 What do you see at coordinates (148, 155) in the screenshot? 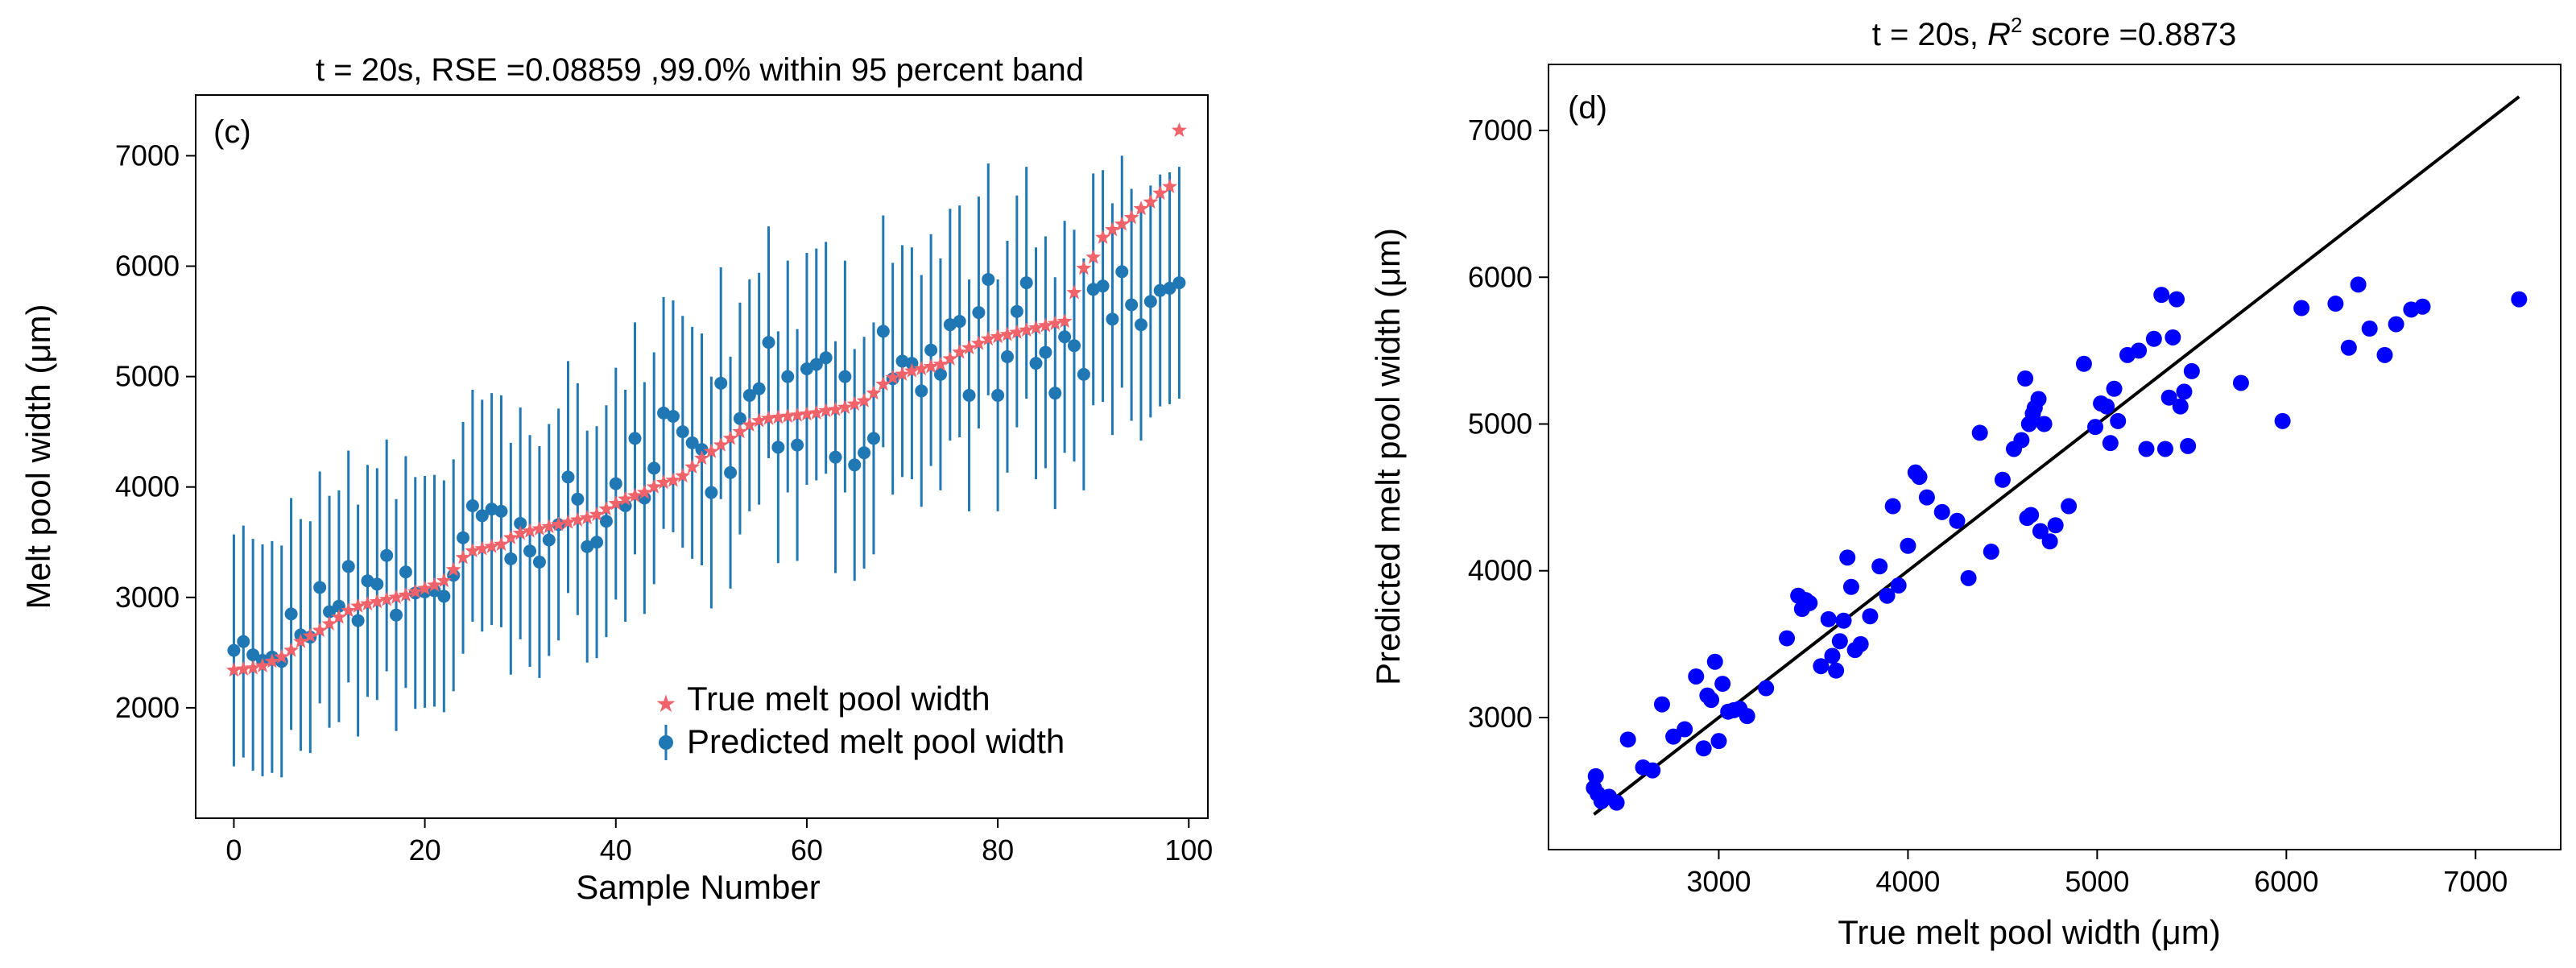
I see `c-ytick-label: 7000` at bounding box center [148, 155].